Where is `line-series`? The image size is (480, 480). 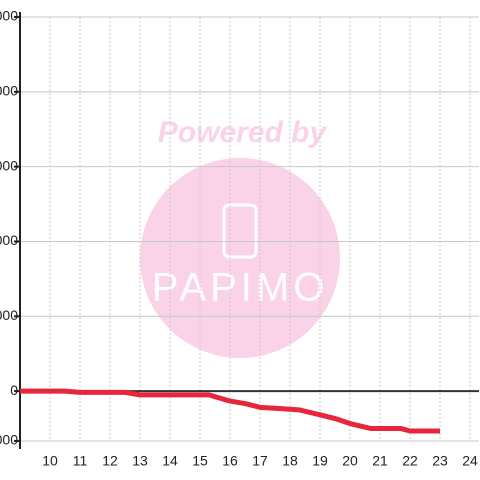 line-series is located at coordinates (230, 411).